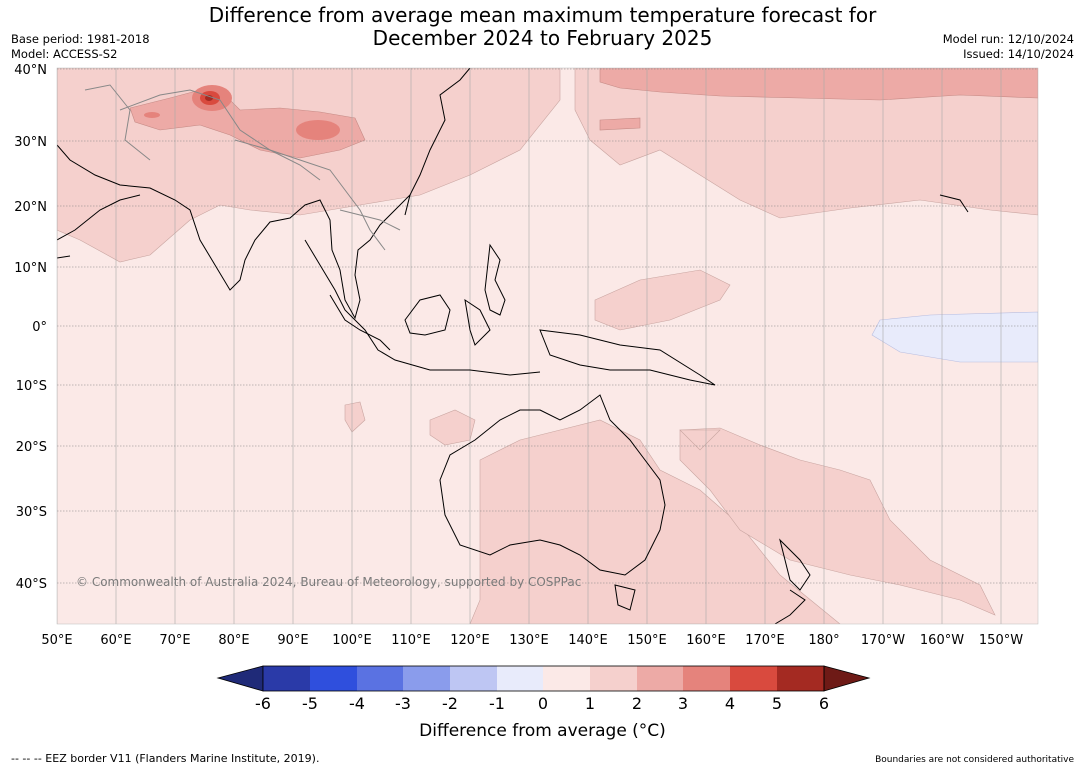  What do you see at coordinates (824, 703) in the screenshot?
I see `colorbar-tick-6: 6` at bounding box center [824, 703].